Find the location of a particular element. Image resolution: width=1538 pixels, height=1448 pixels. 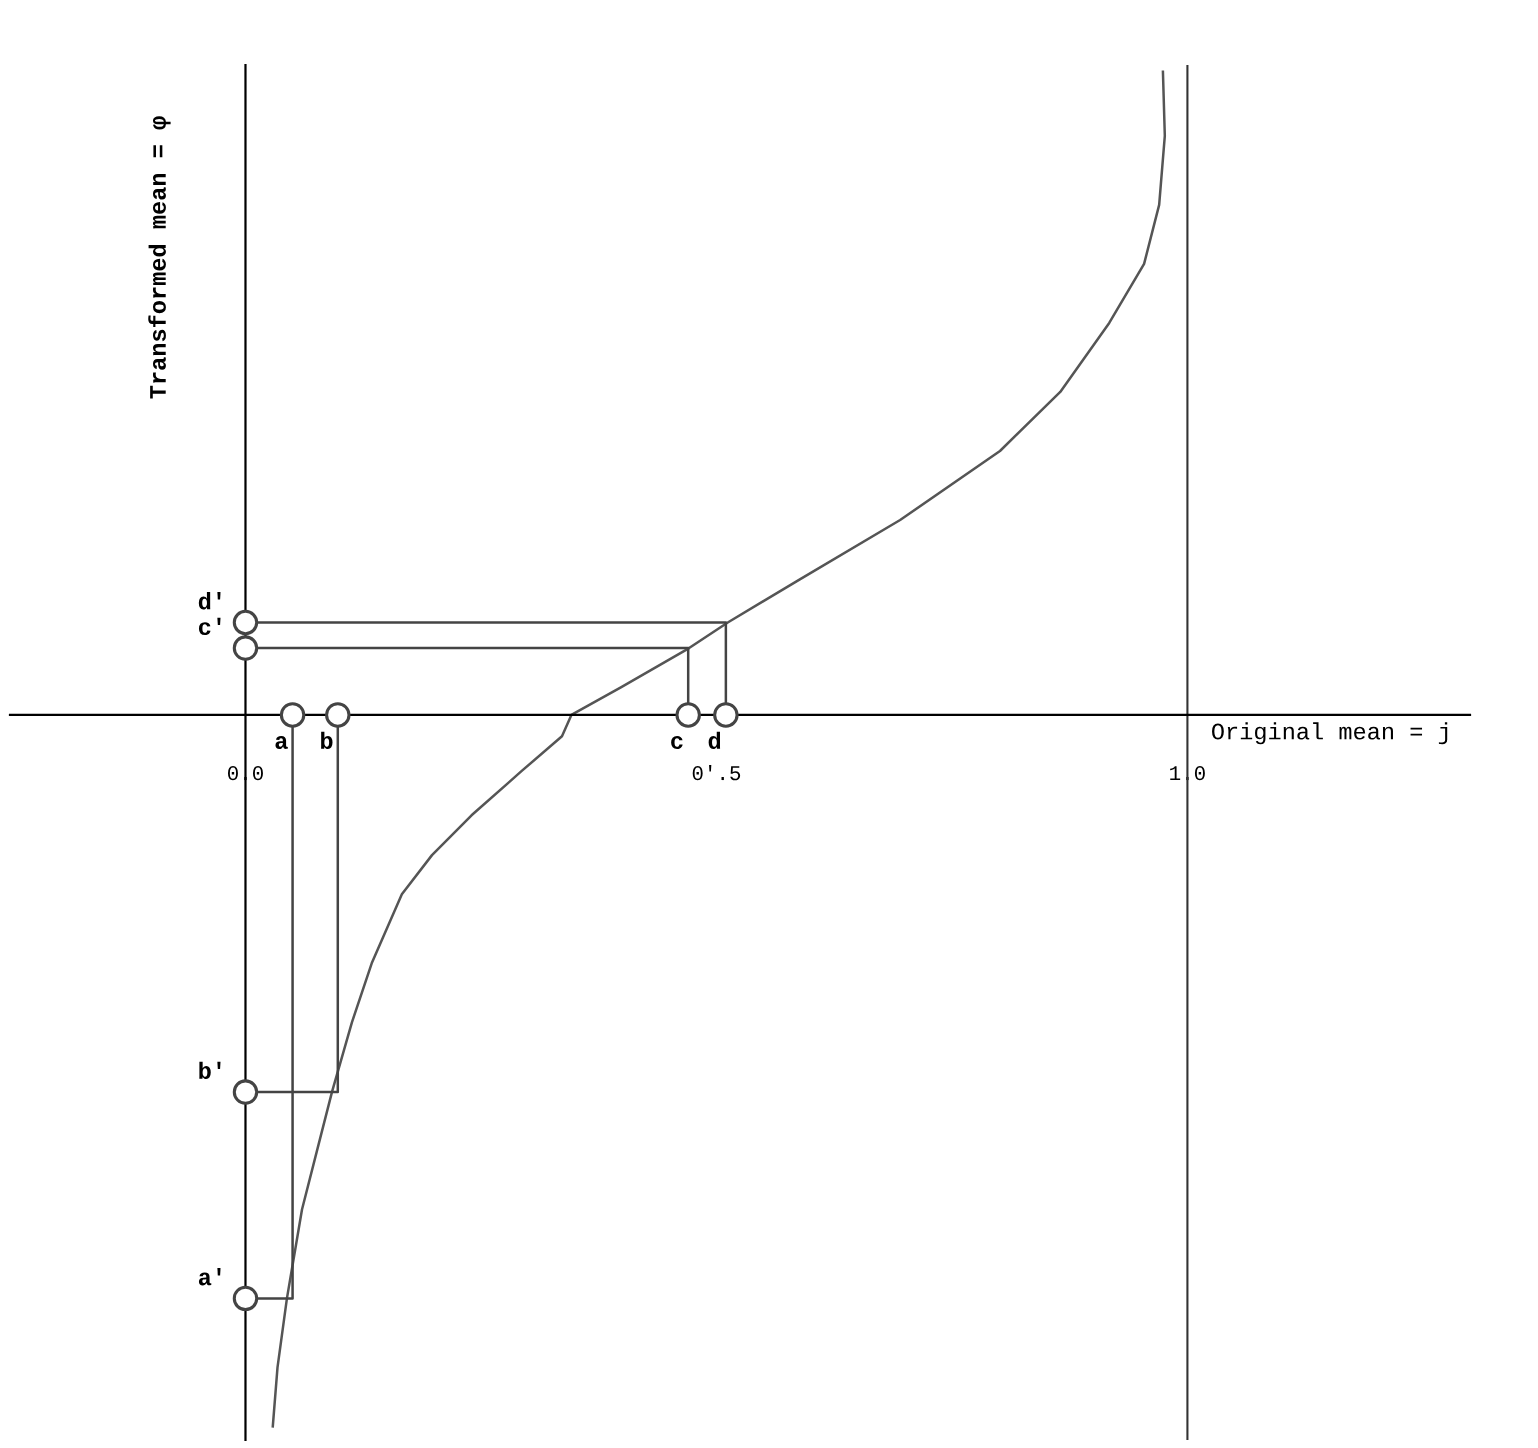

annotation: a' is located at coordinates (209, 1277).